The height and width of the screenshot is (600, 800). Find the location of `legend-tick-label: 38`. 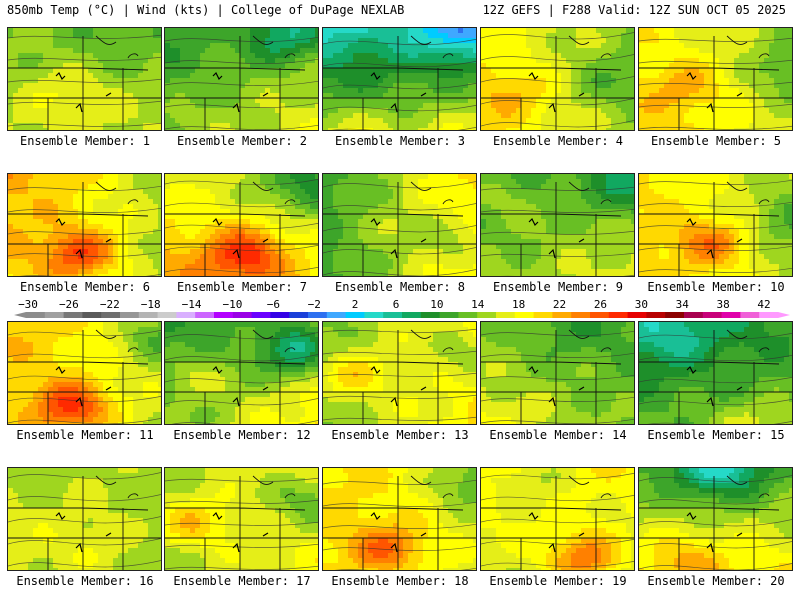

legend-tick-label: 38 is located at coordinates (722, 304).